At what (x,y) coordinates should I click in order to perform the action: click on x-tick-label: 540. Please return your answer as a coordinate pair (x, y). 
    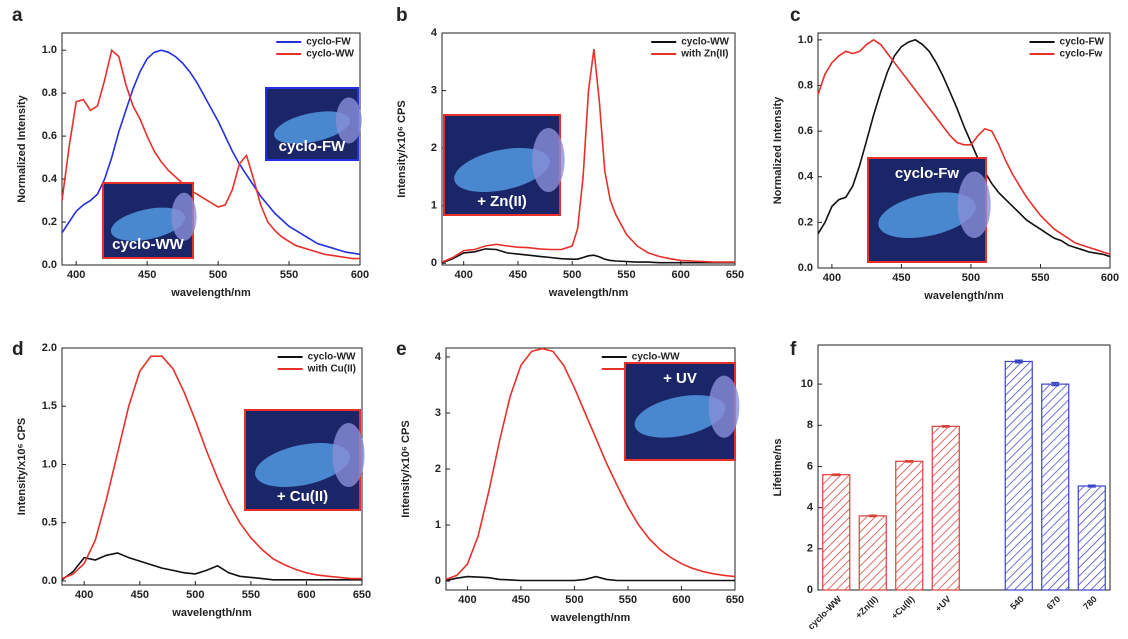
    Looking at the image, I should click on (1017, 603).